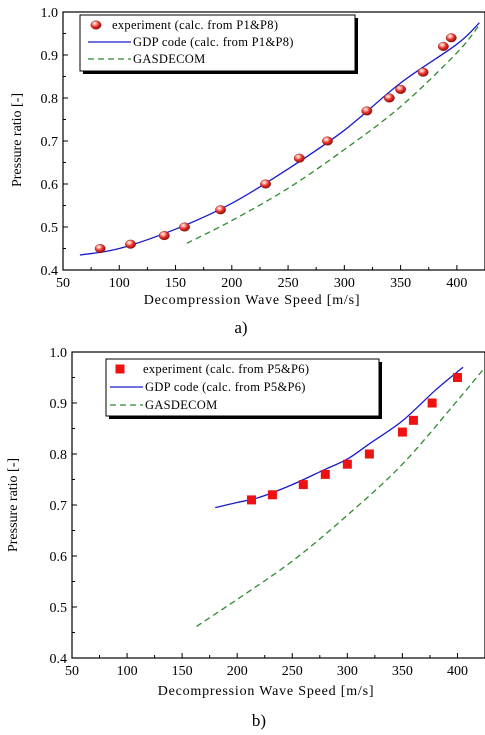 This screenshot has height=735, width=485. Describe the element at coordinates (402, 671) in the screenshot. I see `chart-b-xtick-label: 350` at that location.